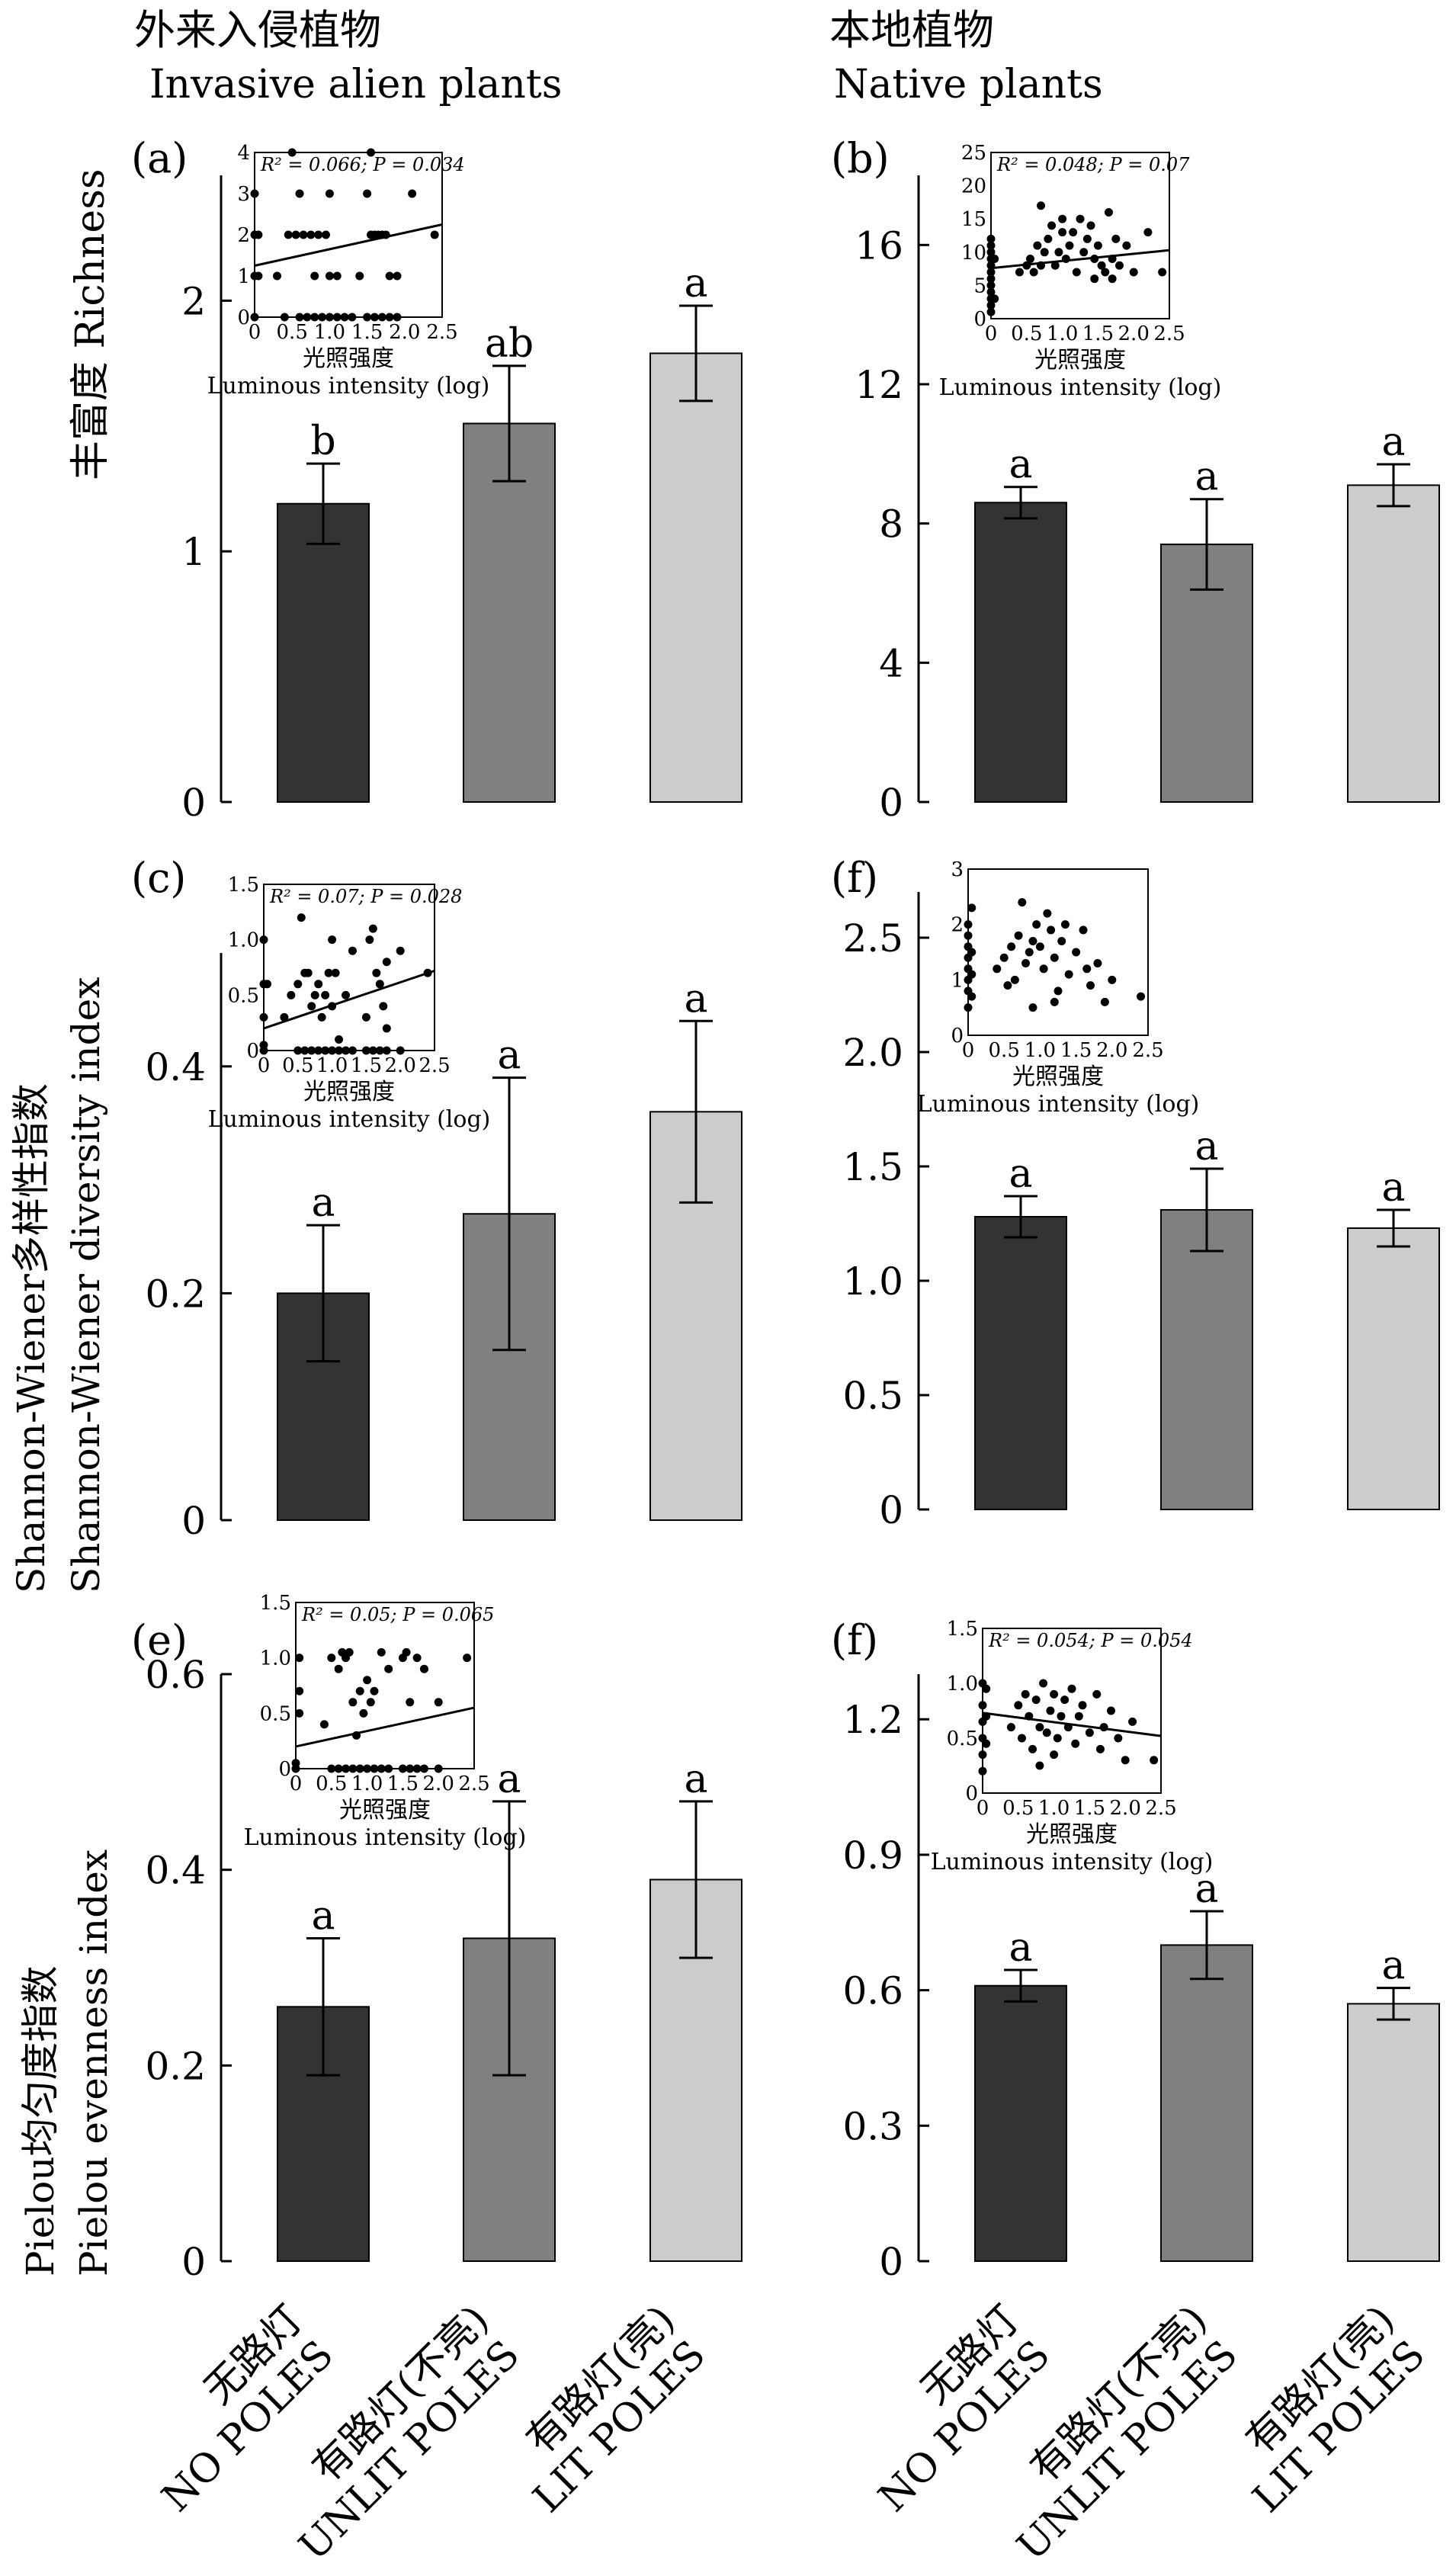  Describe the element at coordinates (275, 1659) in the screenshot. I see `inset-y-tick-label: 1.0` at that location.